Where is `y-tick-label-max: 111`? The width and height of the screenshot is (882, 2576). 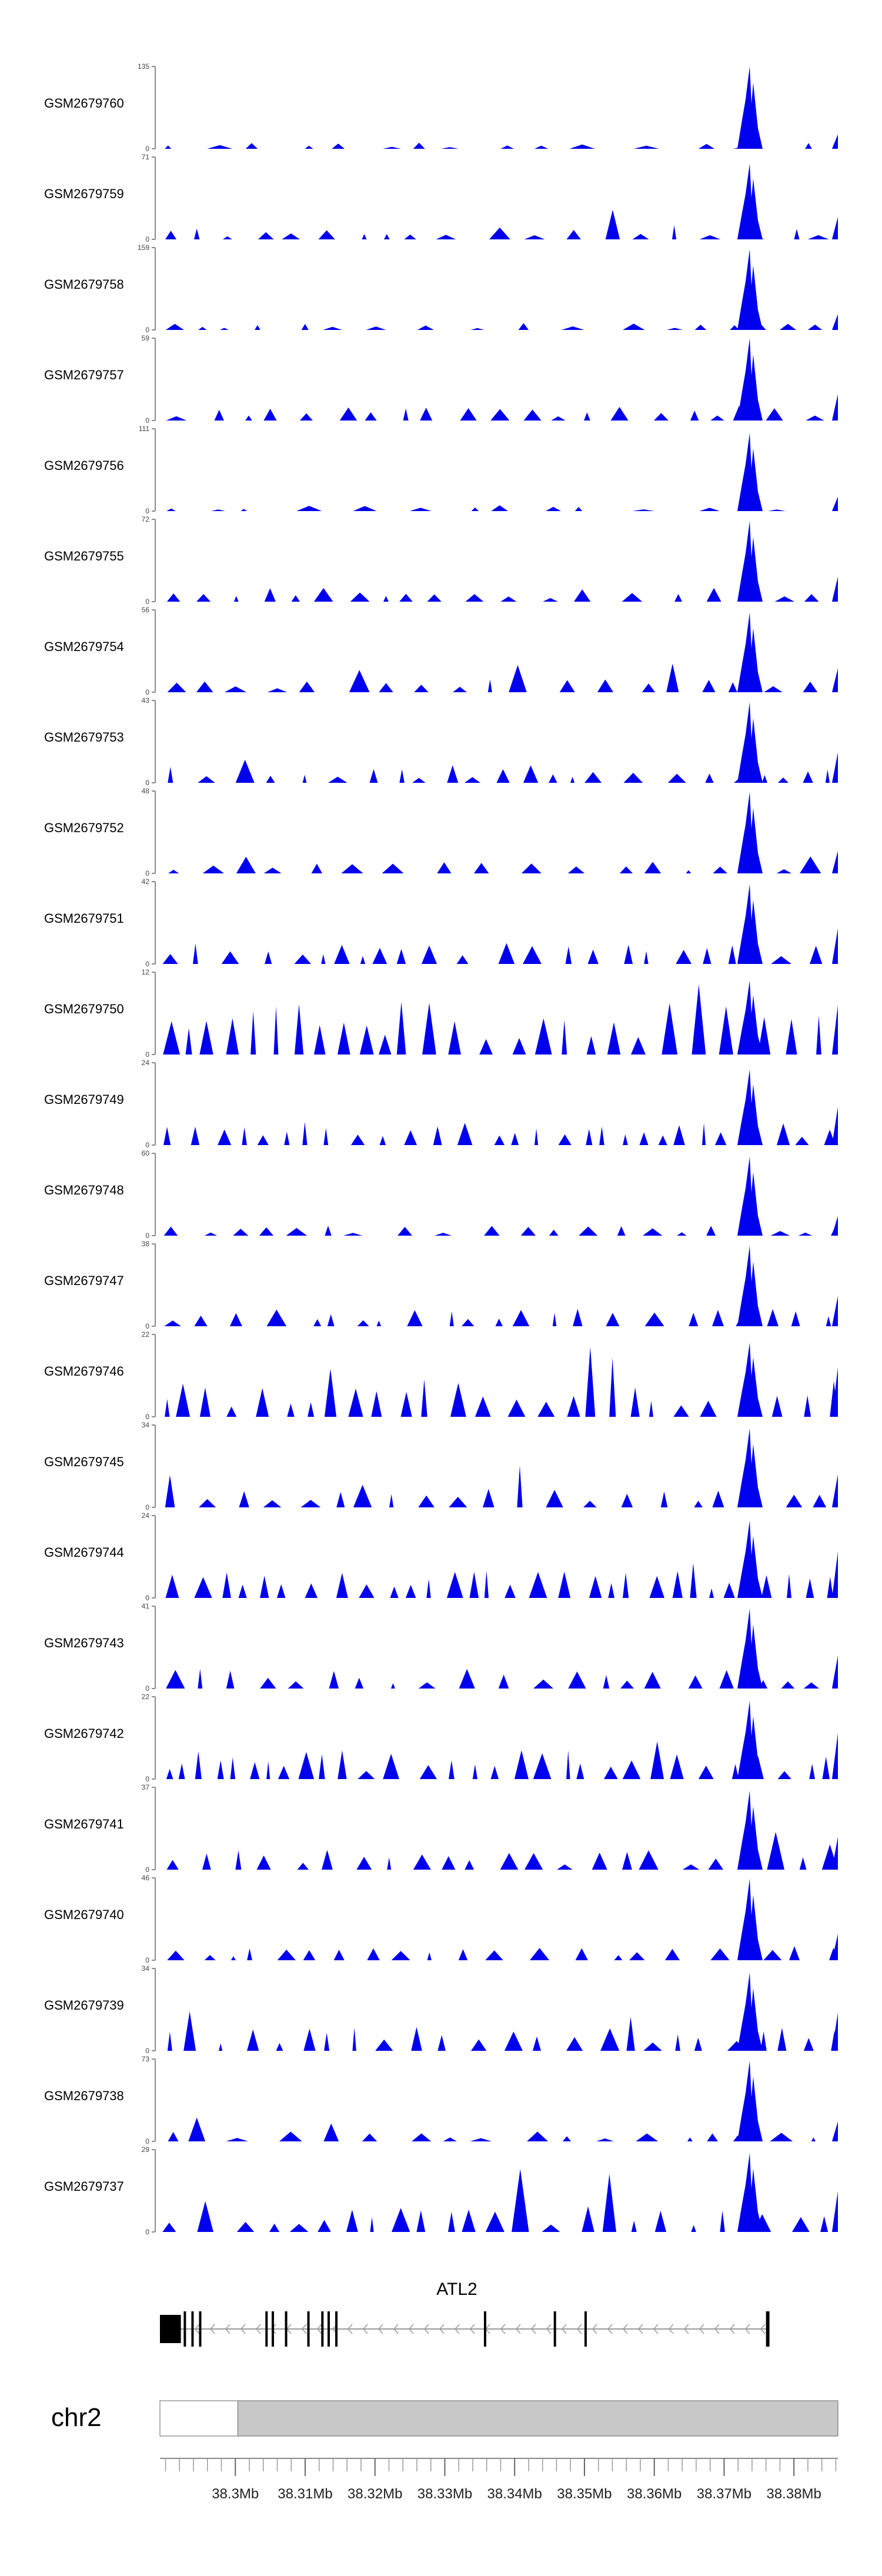
y-tick-label-max: 111 is located at coordinates (144, 429).